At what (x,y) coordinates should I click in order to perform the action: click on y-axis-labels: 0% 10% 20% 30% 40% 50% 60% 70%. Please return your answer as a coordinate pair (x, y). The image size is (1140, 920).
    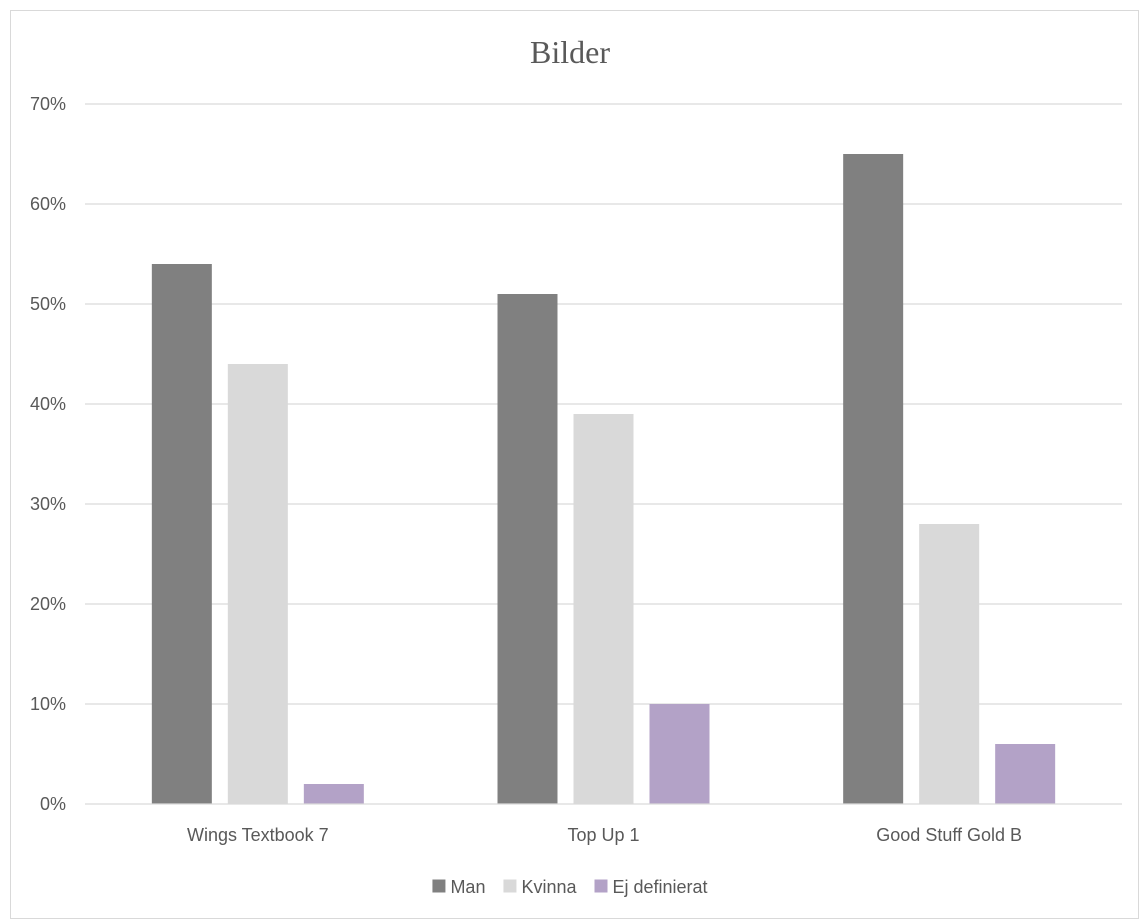
    Looking at the image, I should click on (48, 454).